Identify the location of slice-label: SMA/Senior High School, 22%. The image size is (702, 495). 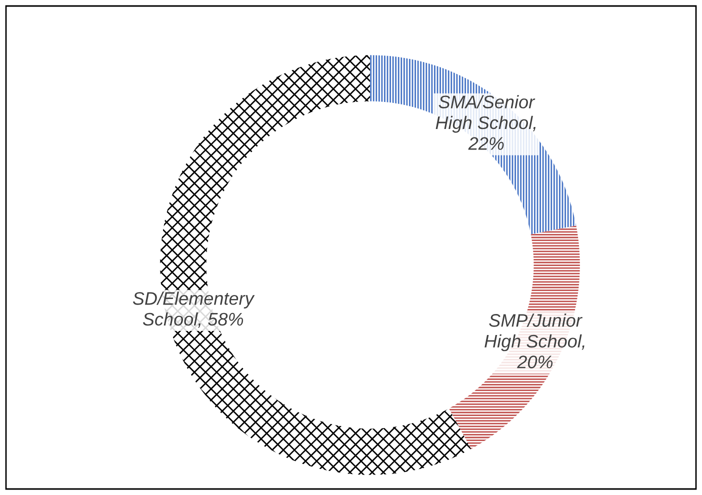
(486, 122).